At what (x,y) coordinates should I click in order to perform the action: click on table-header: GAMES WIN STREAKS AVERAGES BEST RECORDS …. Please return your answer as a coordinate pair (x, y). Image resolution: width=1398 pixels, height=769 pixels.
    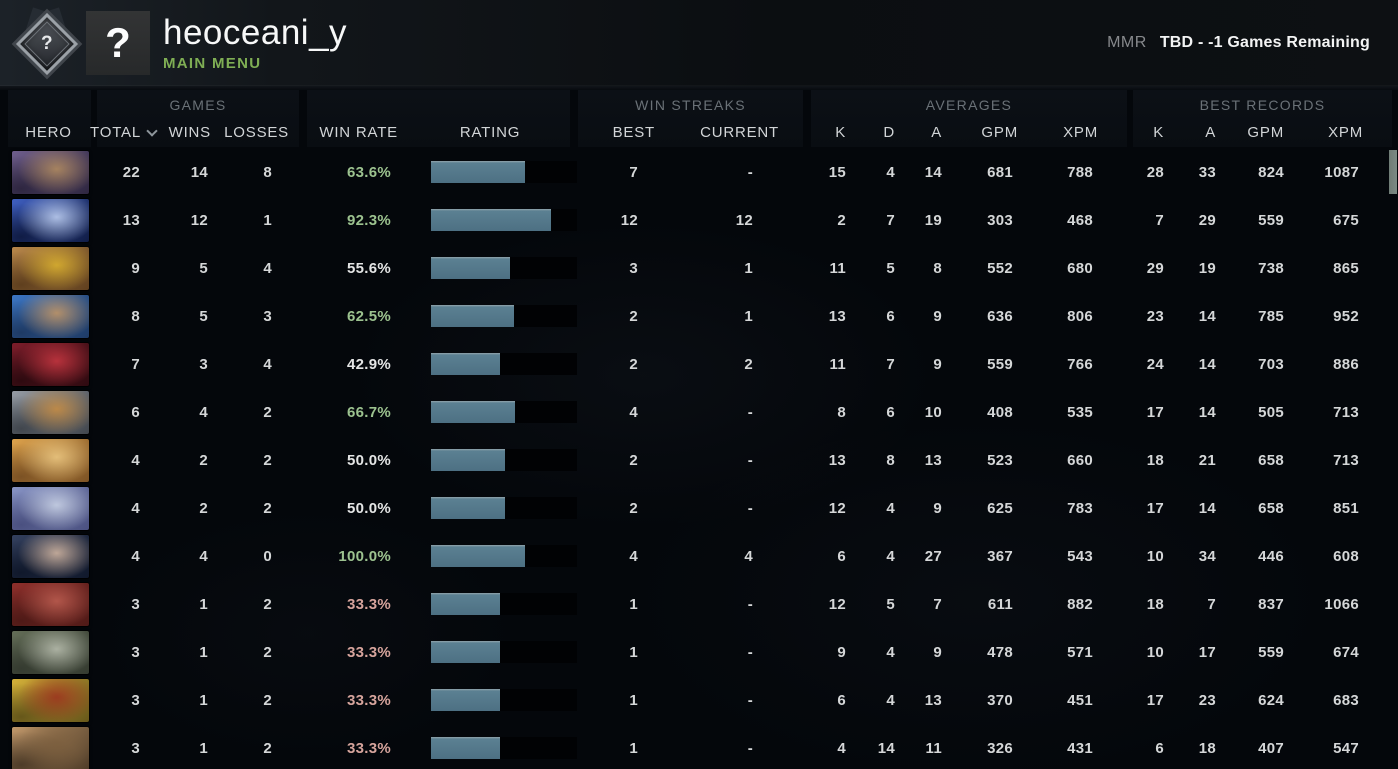
    Looking at the image, I should click on (699, 119).